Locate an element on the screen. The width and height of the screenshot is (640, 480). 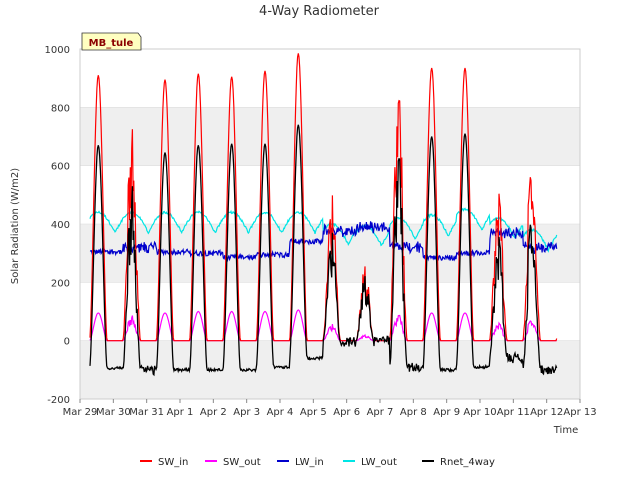
legend-item-sw-in: SW_in is located at coordinates (164, 462).